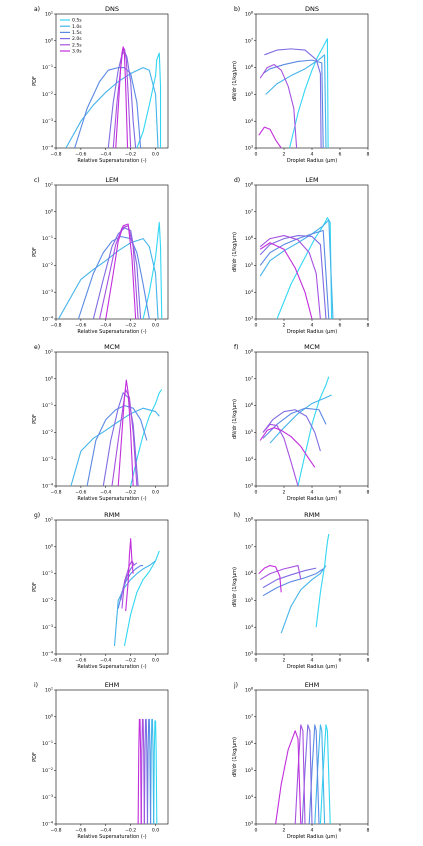 The image size is (423, 846). What do you see at coordinates (249, 486) in the screenshot?
I see `y-tick-label: 10³` at bounding box center [249, 486].